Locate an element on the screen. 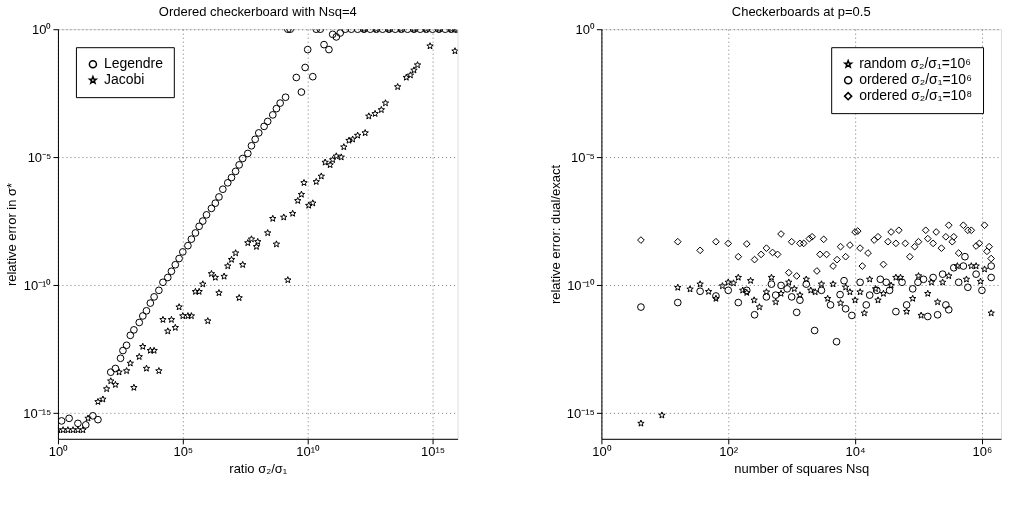 The height and width of the screenshot is (511, 1012). y-axis-title: relative error in σ* is located at coordinates (12, 234).